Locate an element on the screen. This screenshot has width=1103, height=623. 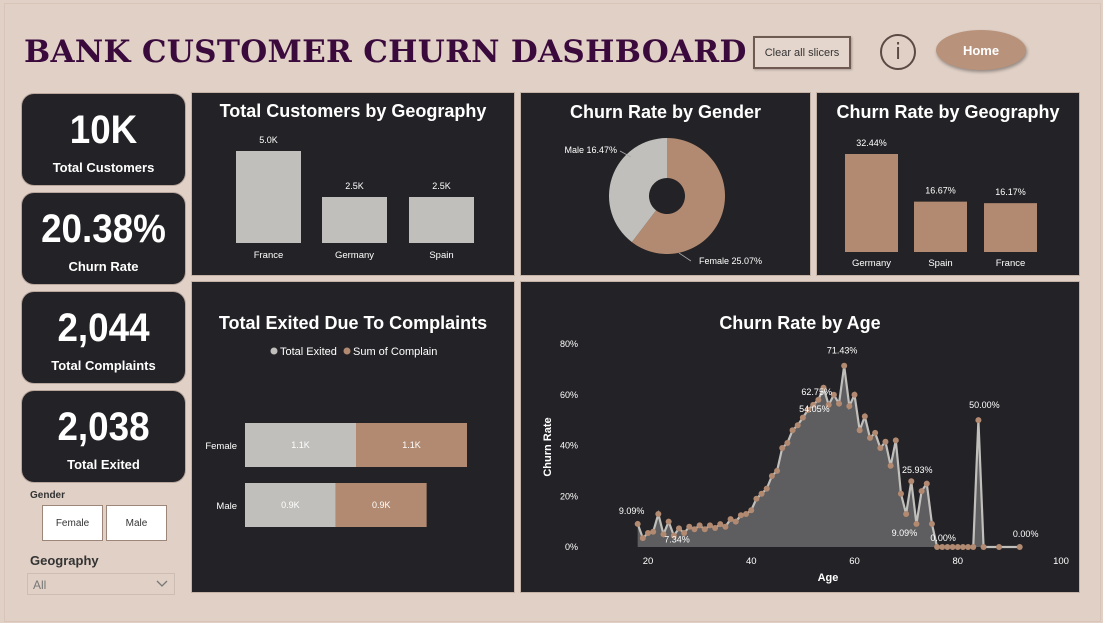
gender-donut-chart: Male 16.47% Female 25.07% is located at coordinates (663, 202).